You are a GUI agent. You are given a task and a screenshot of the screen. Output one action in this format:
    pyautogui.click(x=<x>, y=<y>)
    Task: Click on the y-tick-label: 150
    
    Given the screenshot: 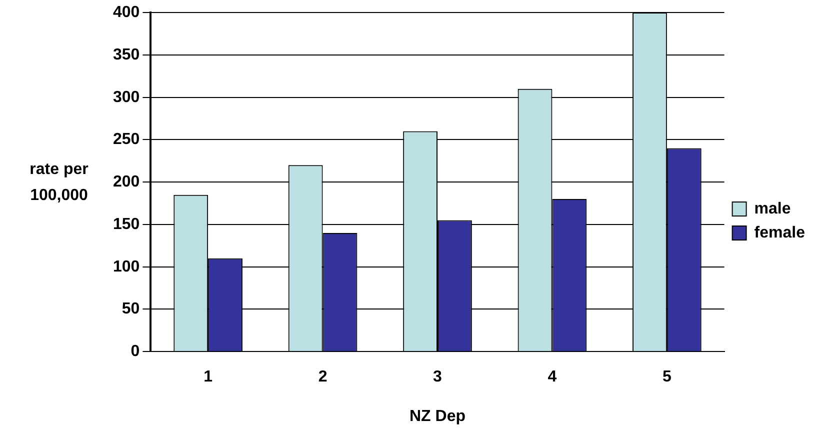 What is the action you would take?
    pyautogui.click(x=126, y=224)
    